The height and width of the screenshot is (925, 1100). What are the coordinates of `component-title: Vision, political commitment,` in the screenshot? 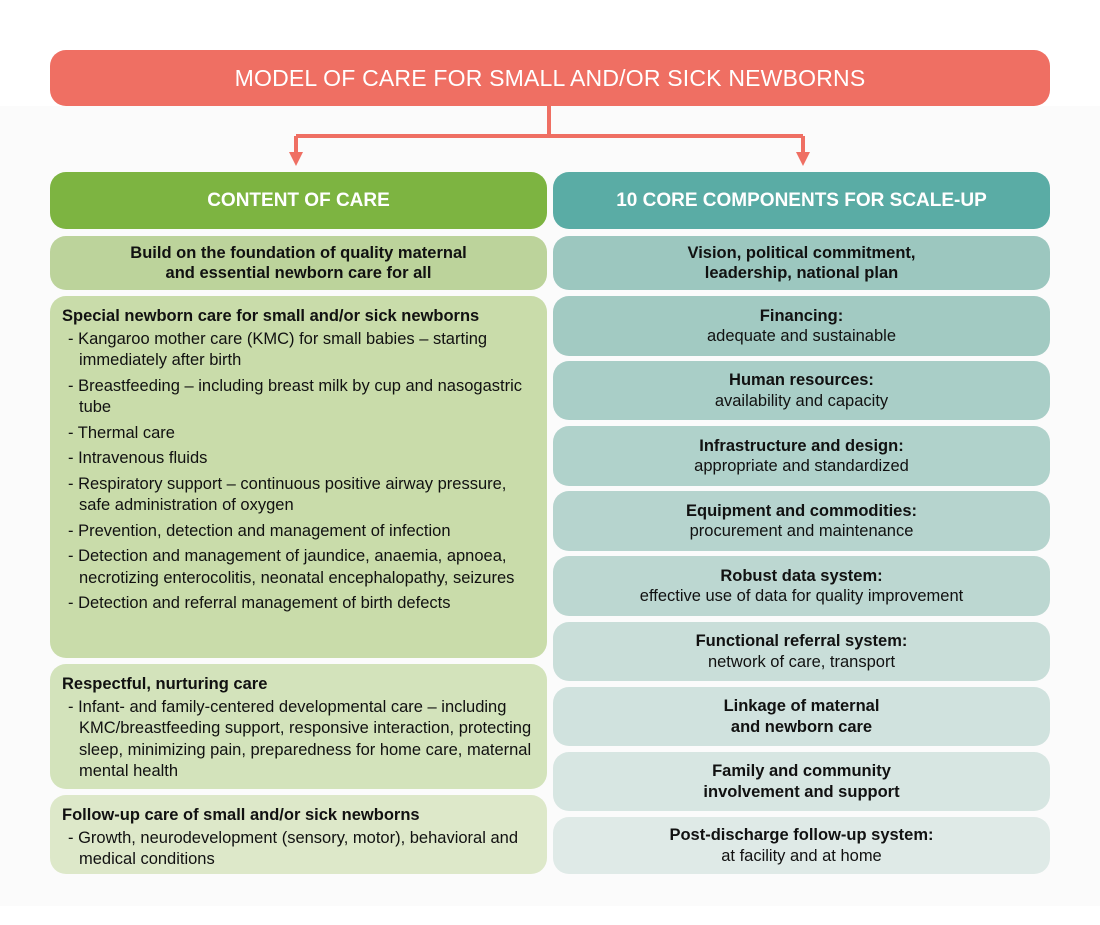 It's located at (801, 252).